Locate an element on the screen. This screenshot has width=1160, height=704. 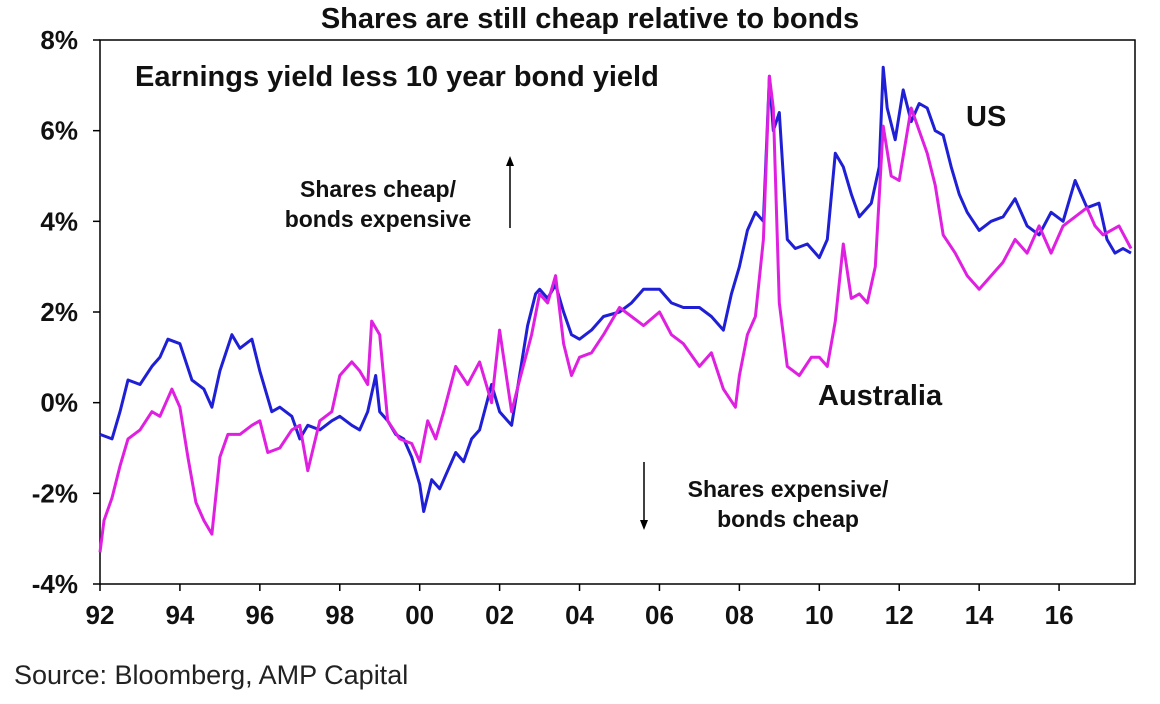
annotation-bonds-cheap: bonds cheap is located at coordinates (788, 519).